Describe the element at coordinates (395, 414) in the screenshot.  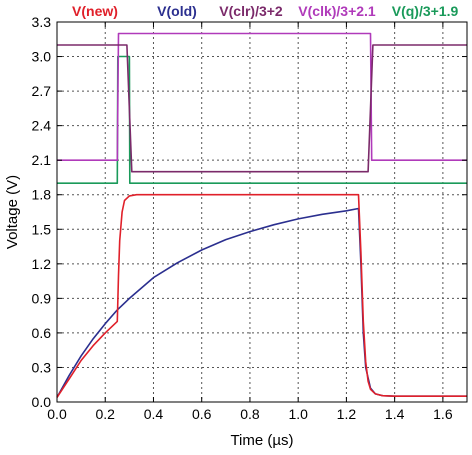
I see `x-tick-label: 1.4` at that location.